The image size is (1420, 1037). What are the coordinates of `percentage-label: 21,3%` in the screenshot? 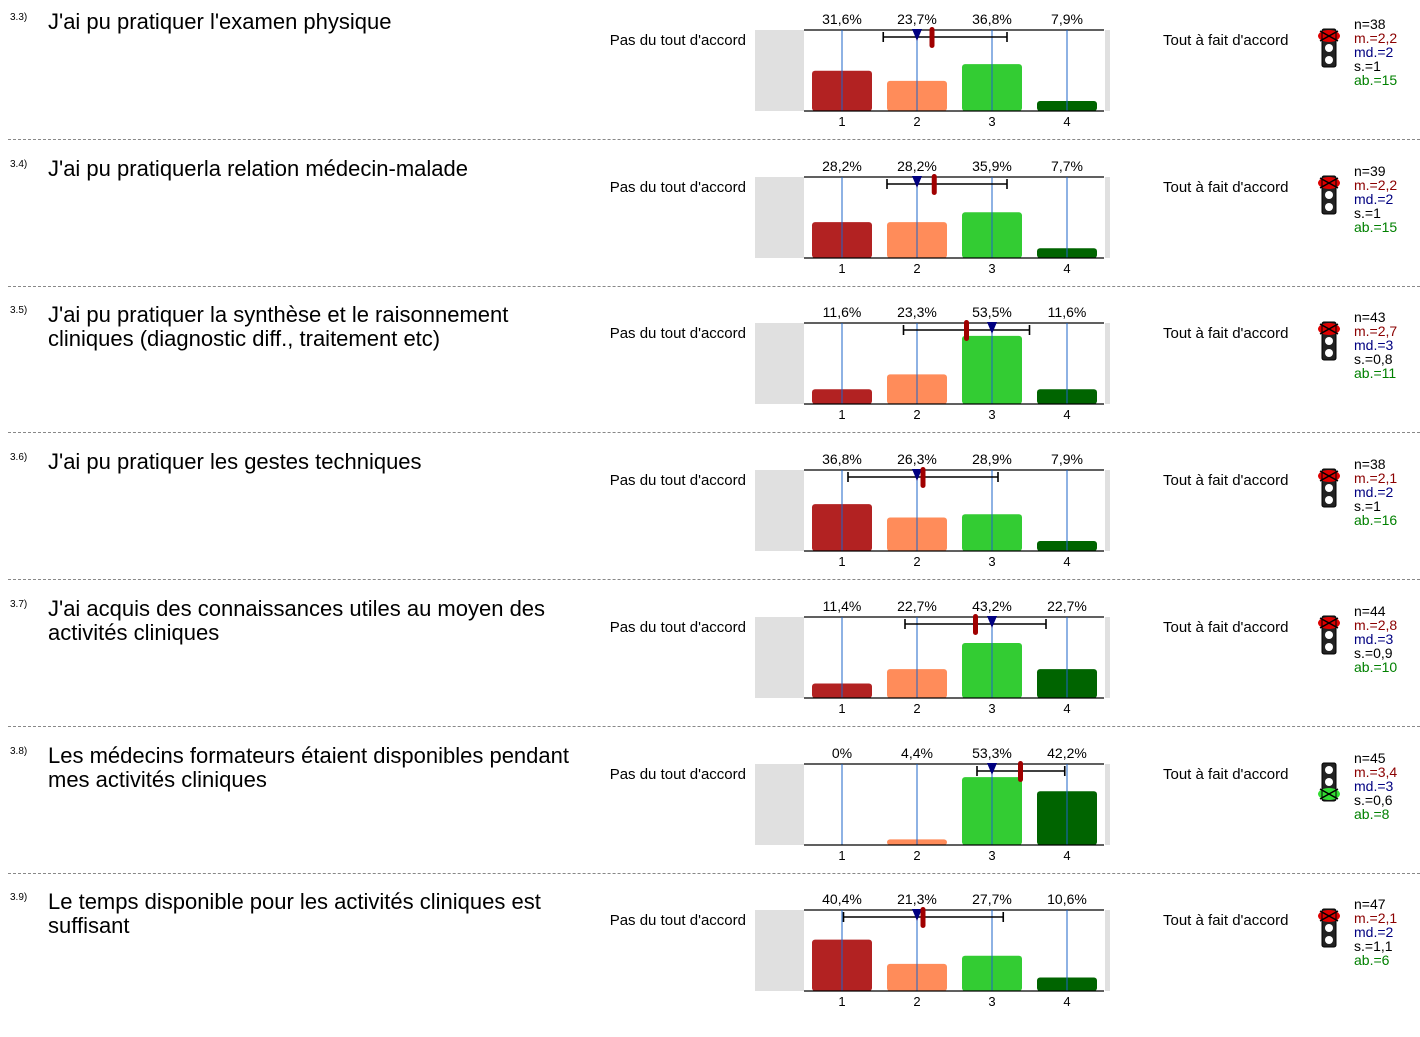 It's located at (917, 899).